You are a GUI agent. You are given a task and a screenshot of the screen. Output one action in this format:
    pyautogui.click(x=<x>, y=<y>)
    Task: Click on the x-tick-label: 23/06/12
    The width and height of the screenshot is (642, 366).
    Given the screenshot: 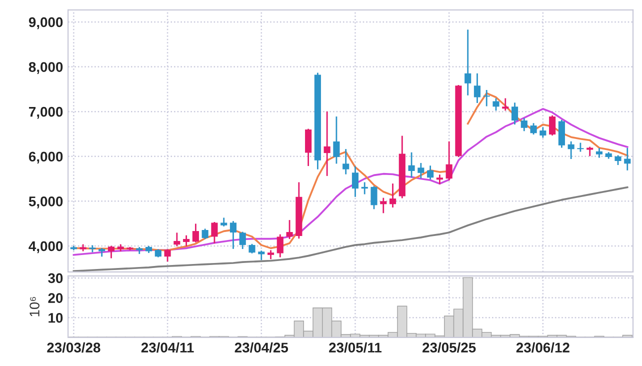 What is the action you would take?
    pyautogui.click(x=543, y=347)
    